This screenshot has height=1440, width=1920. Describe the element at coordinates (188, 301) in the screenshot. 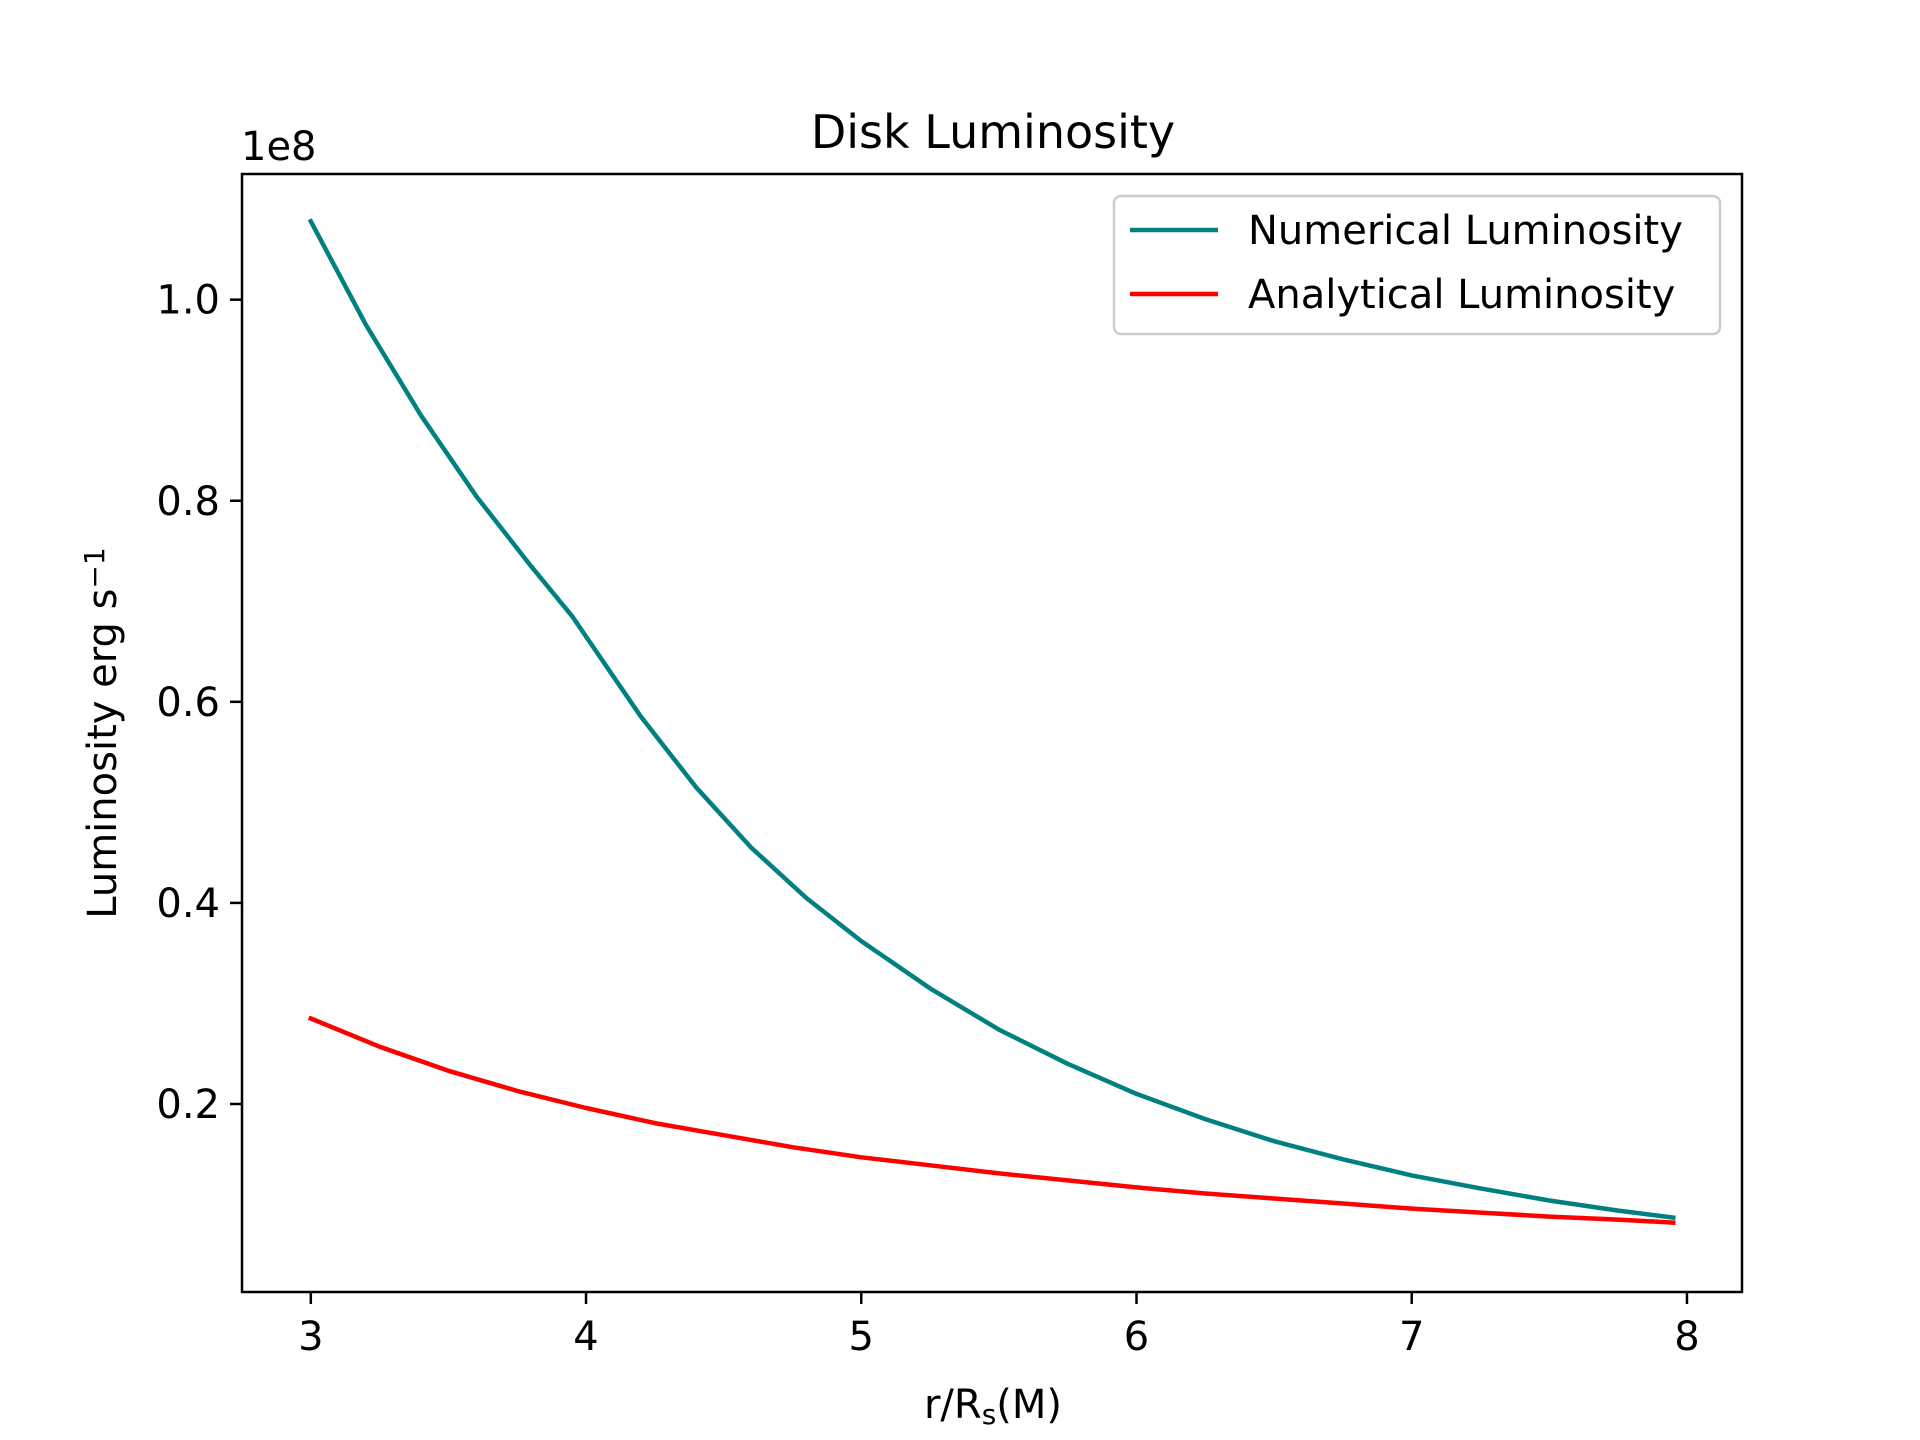

I see `y-tick-label: 1.0` at that location.